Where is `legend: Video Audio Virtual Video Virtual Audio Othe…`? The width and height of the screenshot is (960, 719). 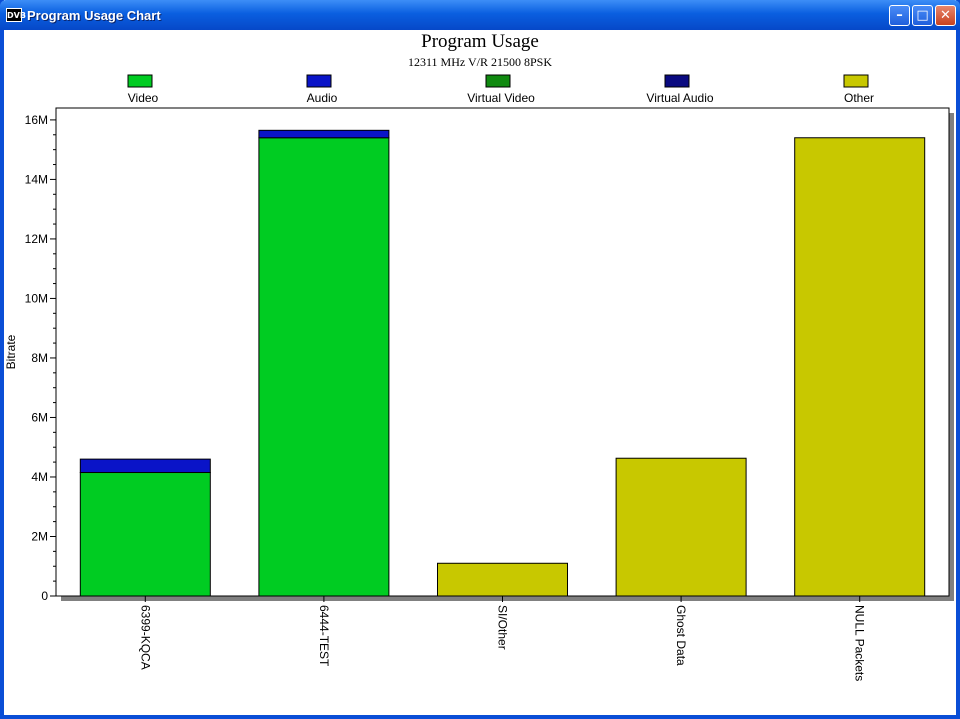
legend: Video Audio Virtual Video Virtual Audio Othe… is located at coordinates (500, 89).